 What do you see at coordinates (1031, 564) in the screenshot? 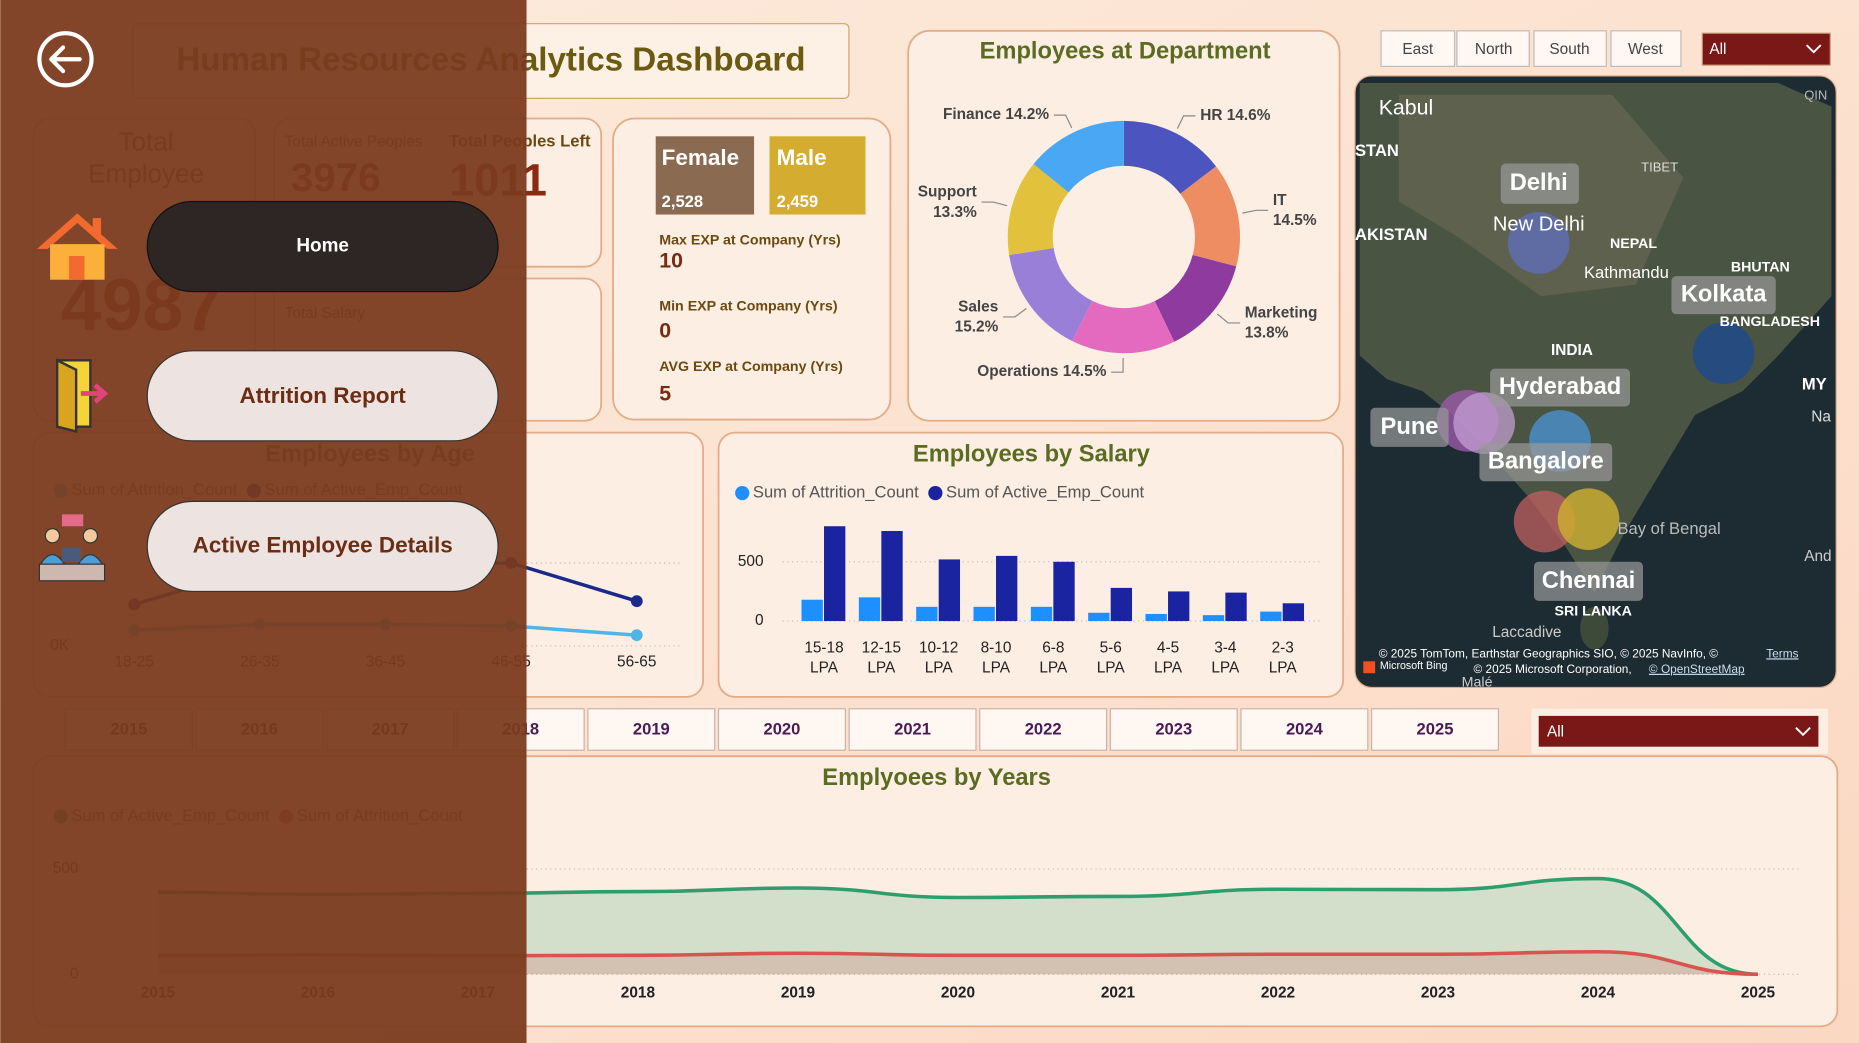
I see `salary-card` at bounding box center [1031, 564].